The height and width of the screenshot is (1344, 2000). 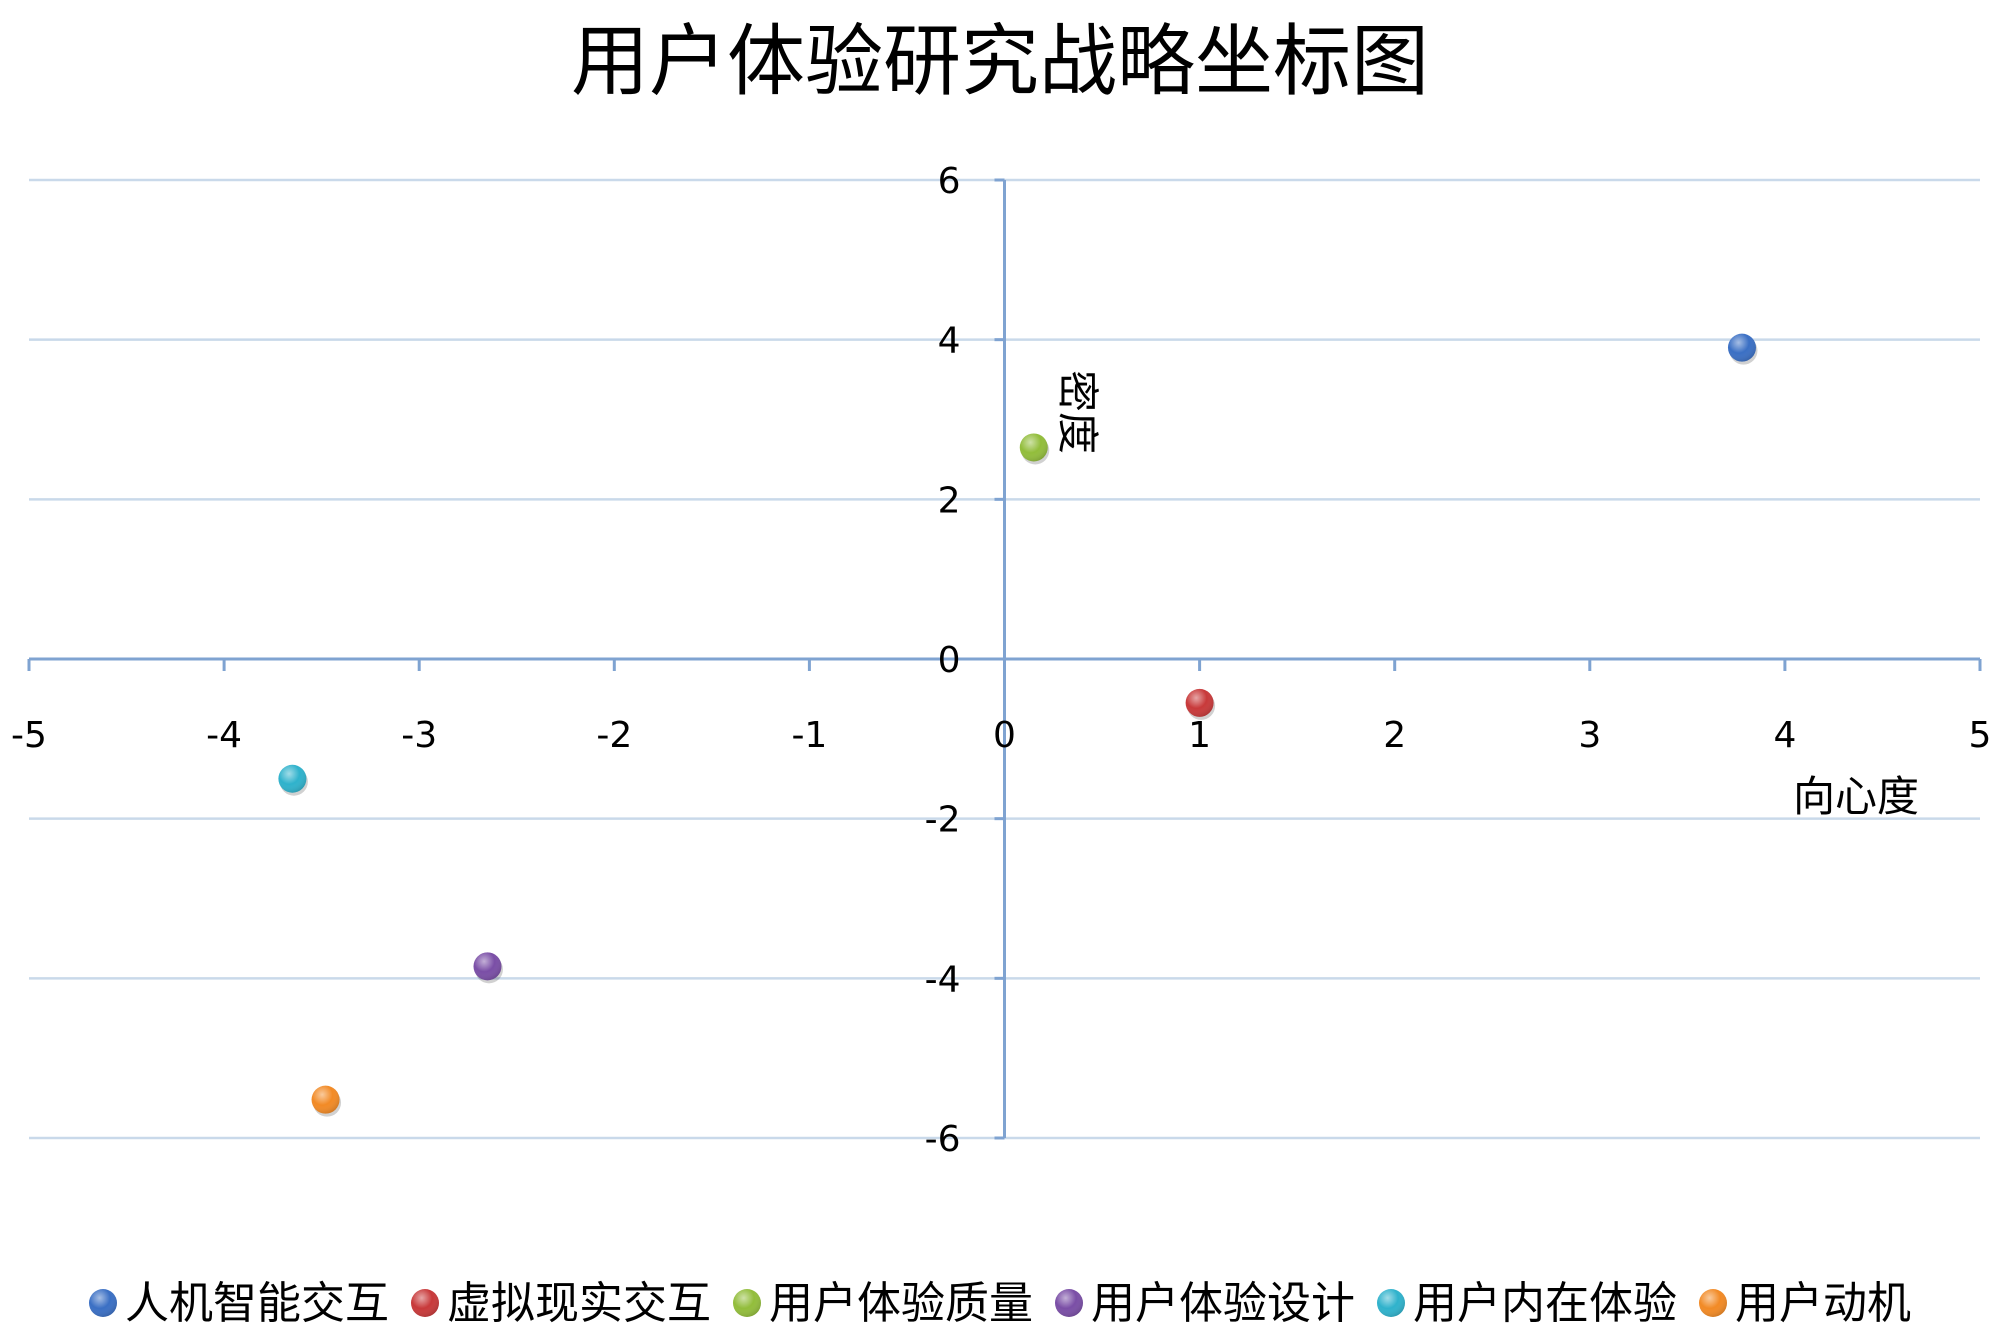 I want to click on legend-label: 虚拟现实交互, so click(x=579, y=1303).